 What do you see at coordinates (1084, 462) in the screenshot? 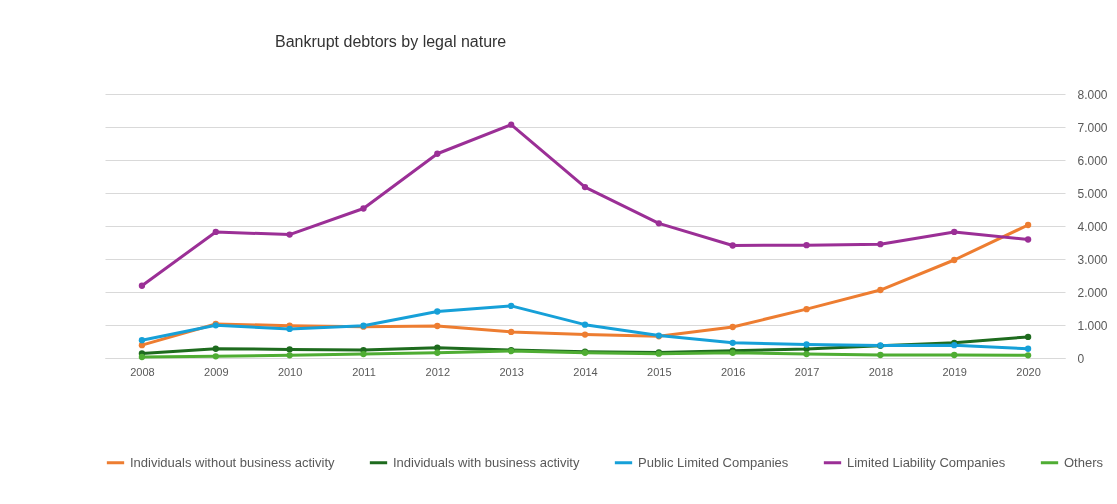
I see `legend-label: Others` at bounding box center [1084, 462].